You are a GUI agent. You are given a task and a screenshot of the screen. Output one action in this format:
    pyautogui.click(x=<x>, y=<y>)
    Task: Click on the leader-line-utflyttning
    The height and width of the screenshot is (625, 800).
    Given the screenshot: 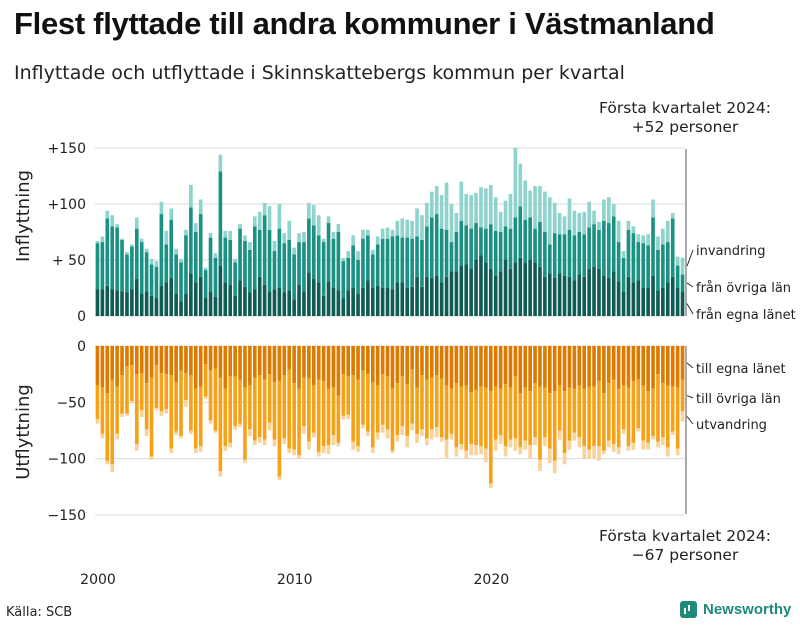 What is the action you would take?
    pyautogui.click(x=690, y=420)
    